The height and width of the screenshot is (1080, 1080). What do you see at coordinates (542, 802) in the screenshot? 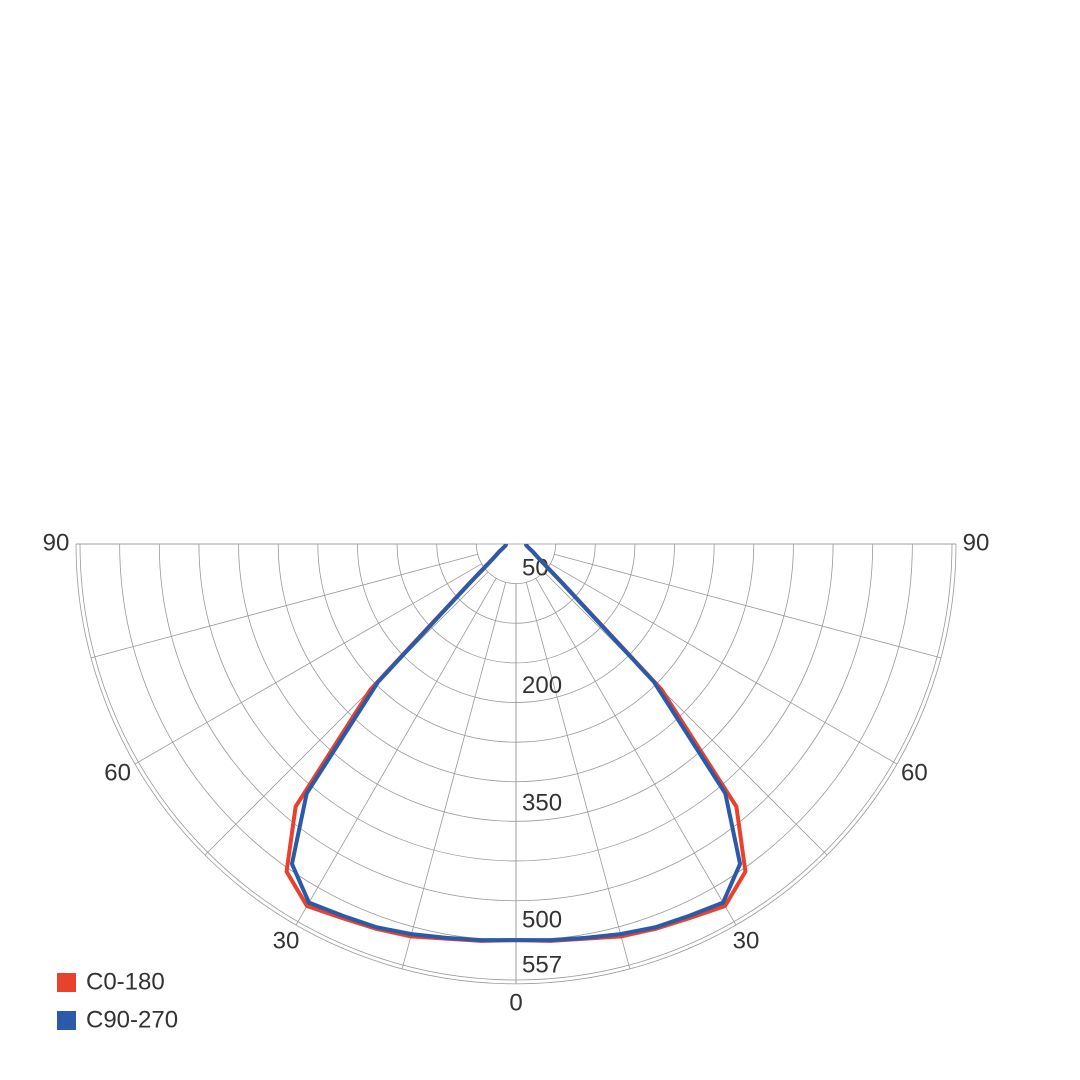
I see `r-tick-label: 350` at bounding box center [542, 802].